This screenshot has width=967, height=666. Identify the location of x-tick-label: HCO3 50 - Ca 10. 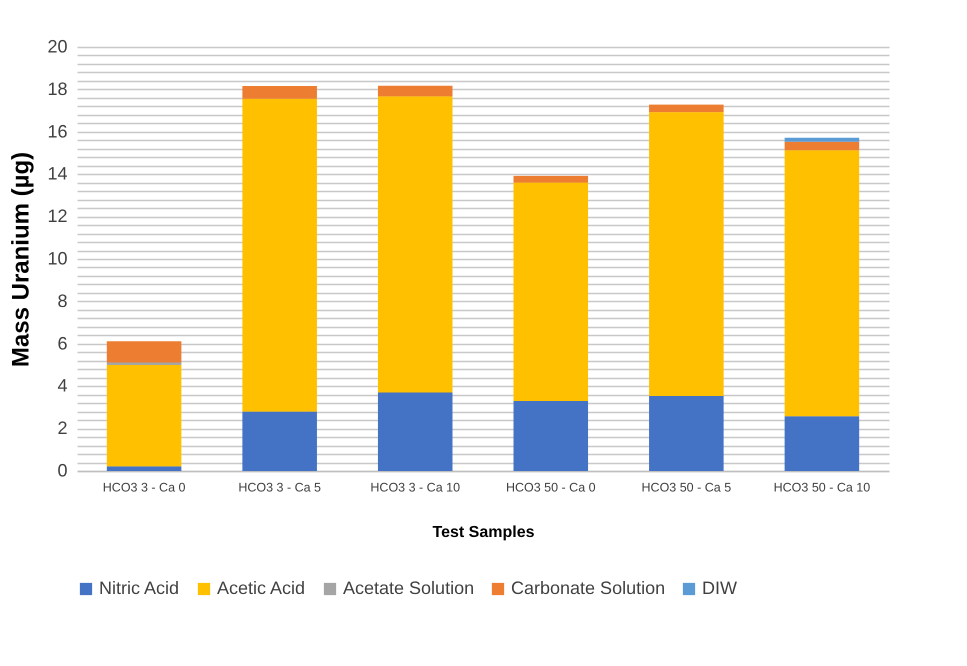
(822, 487).